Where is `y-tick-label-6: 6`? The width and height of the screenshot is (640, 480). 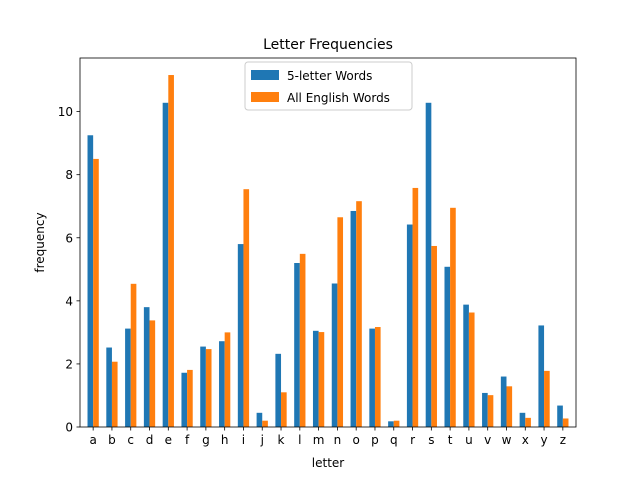 y-tick-label-6: 6 is located at coordinates (69, 238).